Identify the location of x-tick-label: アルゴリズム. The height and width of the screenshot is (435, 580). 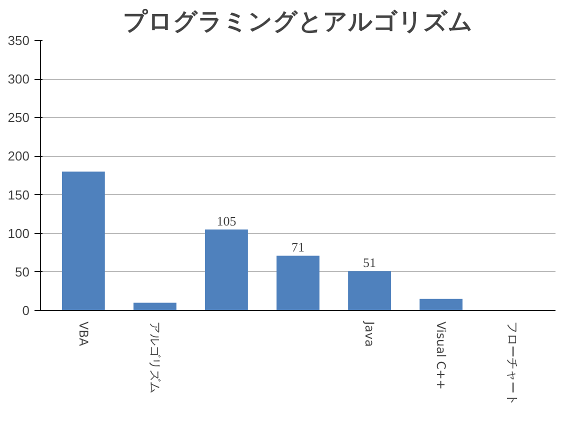
(155, 358).